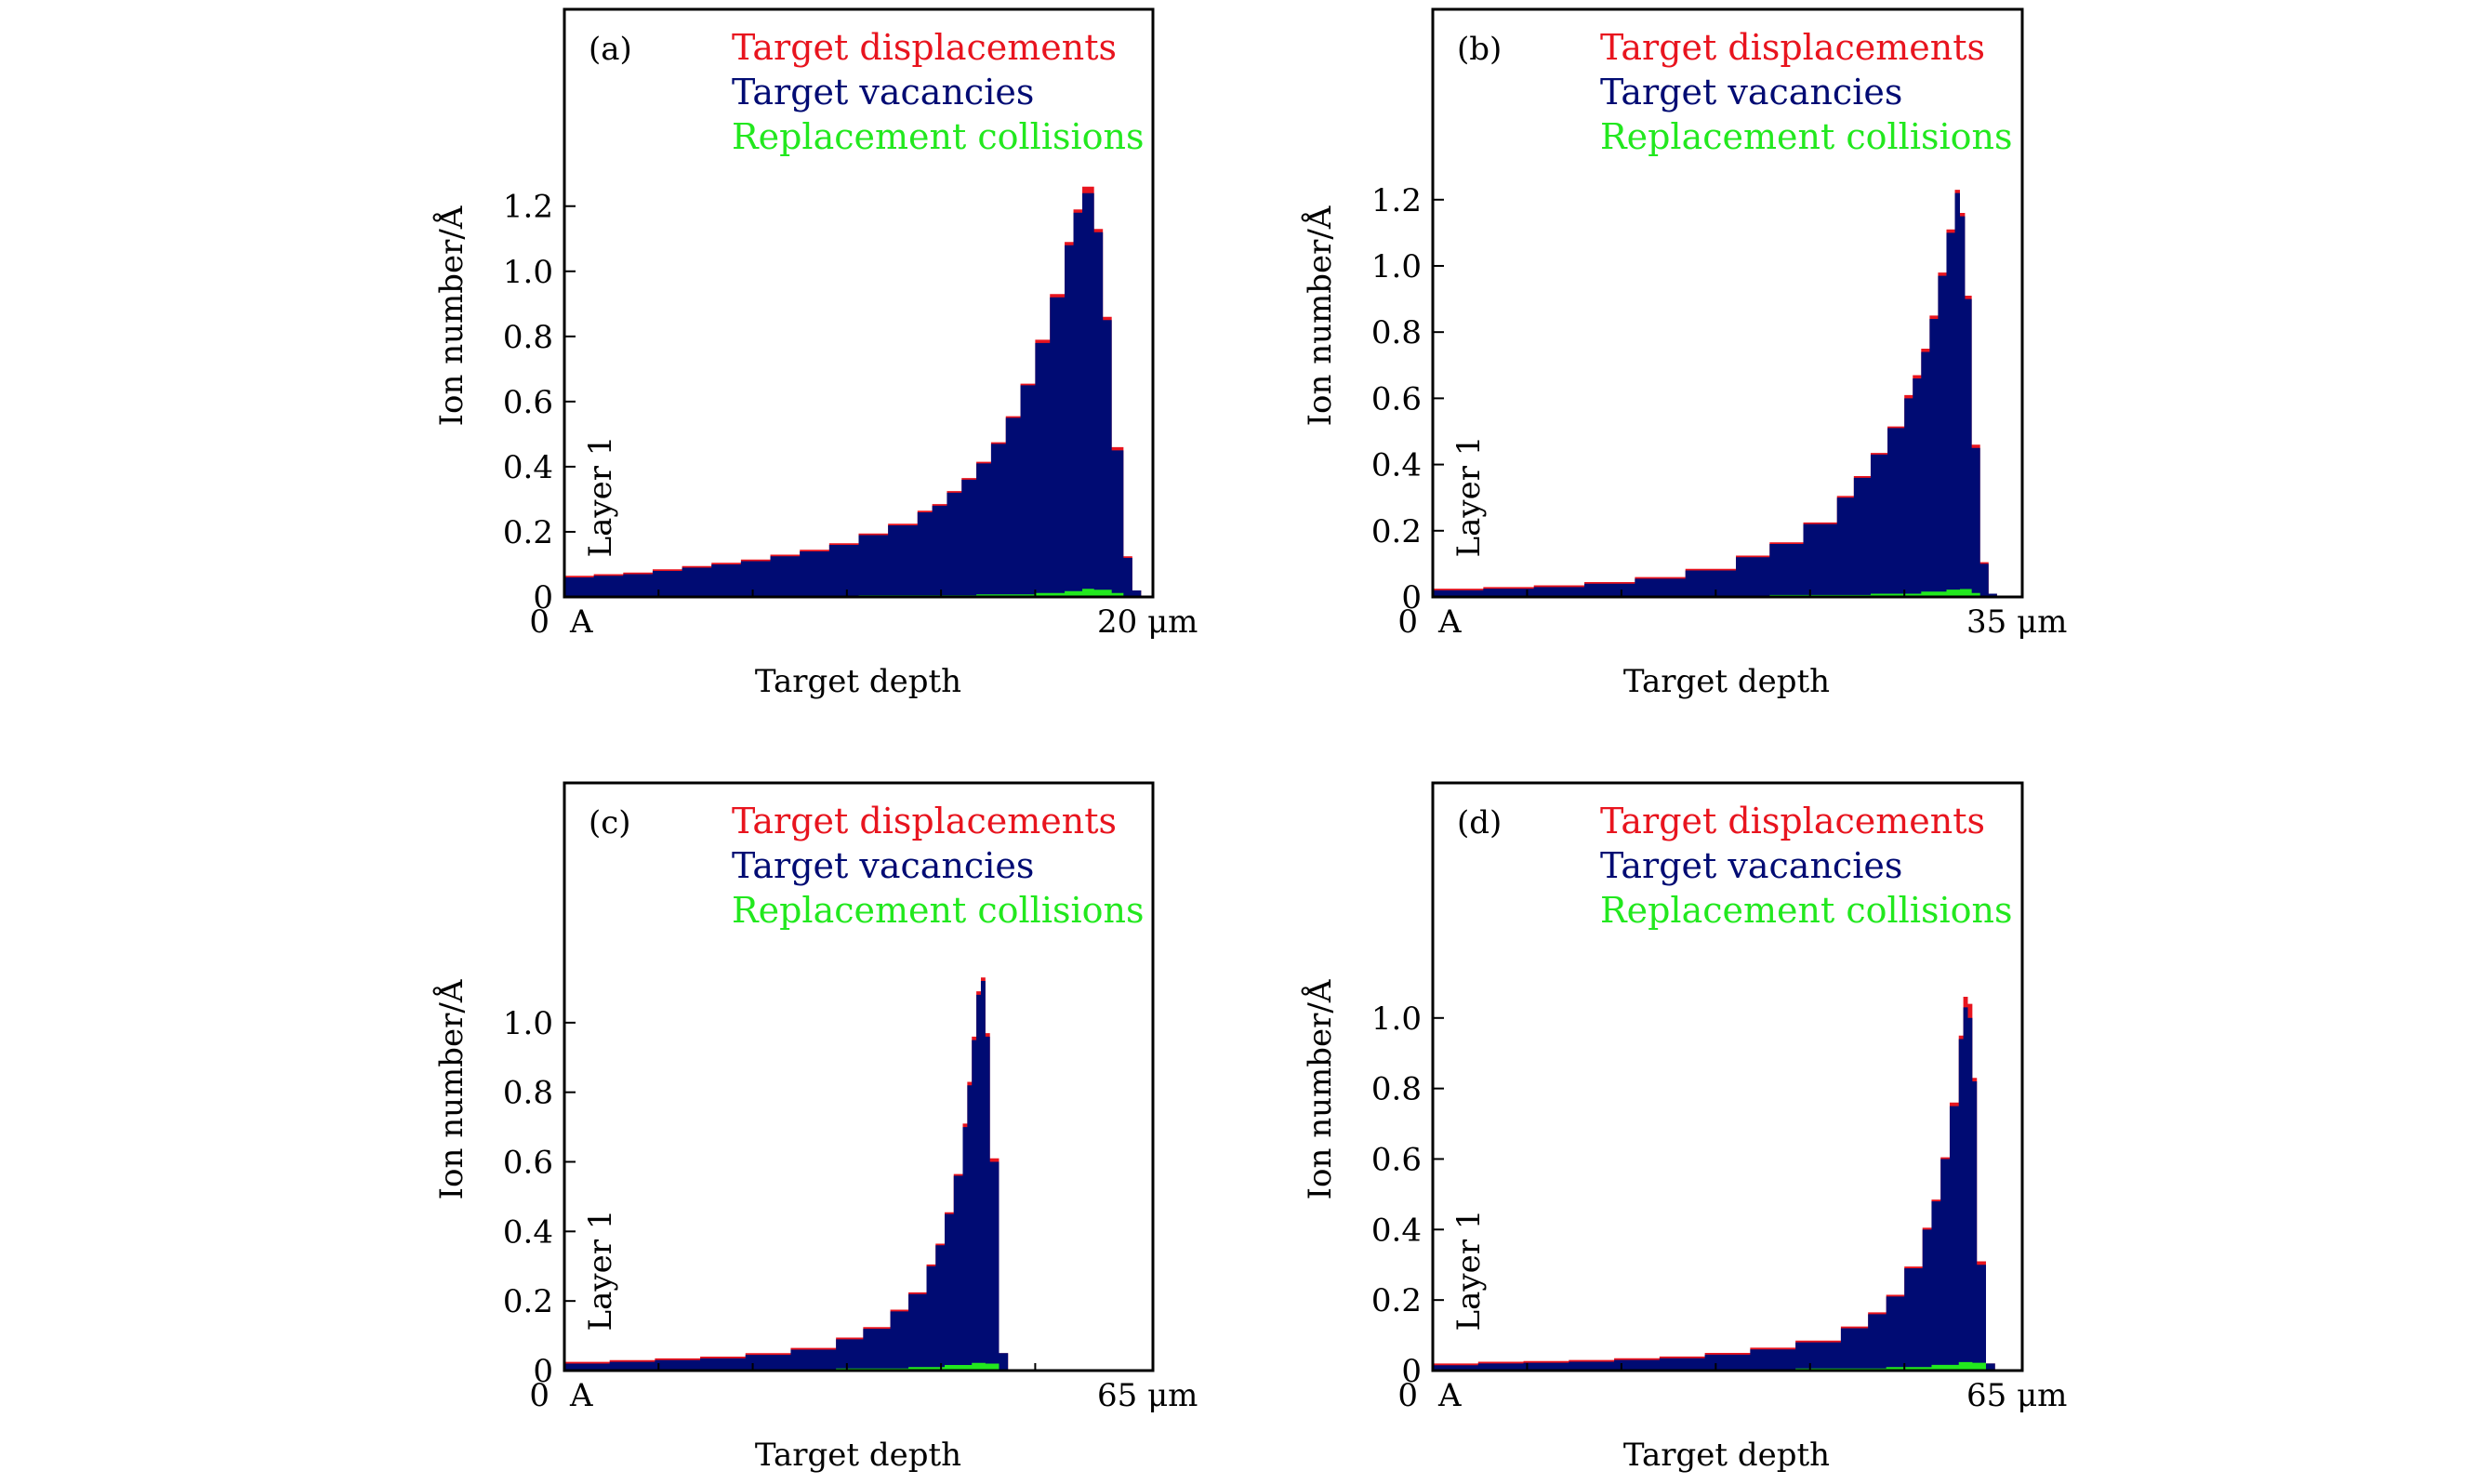 The image size is (2489, 1484). Describe the element at coordinates (2017, 622) in the screenshot. I see `x-tick-label-end: 35 μm` at that location.